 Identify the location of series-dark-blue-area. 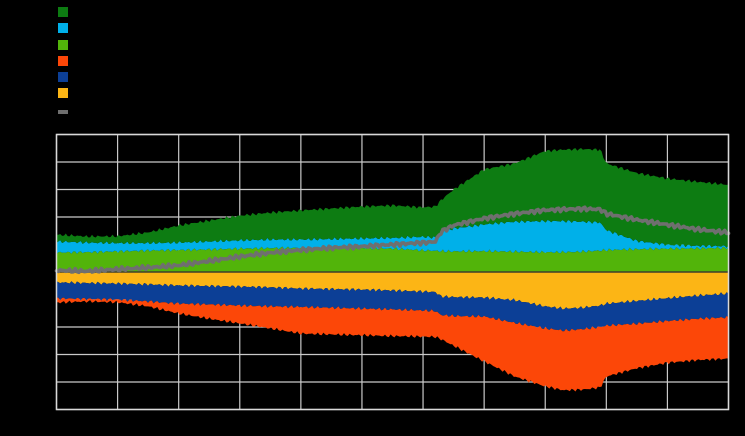
(392, 306).